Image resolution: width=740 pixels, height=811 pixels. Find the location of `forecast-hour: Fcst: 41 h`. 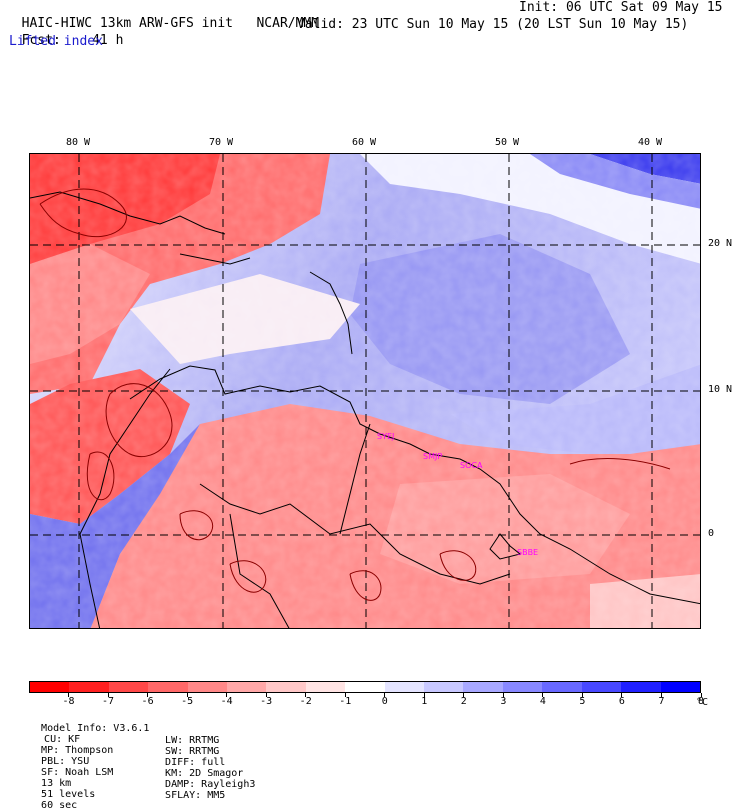

forecast-hour: Fcst: 41 h is located at coordinates (65, 33).